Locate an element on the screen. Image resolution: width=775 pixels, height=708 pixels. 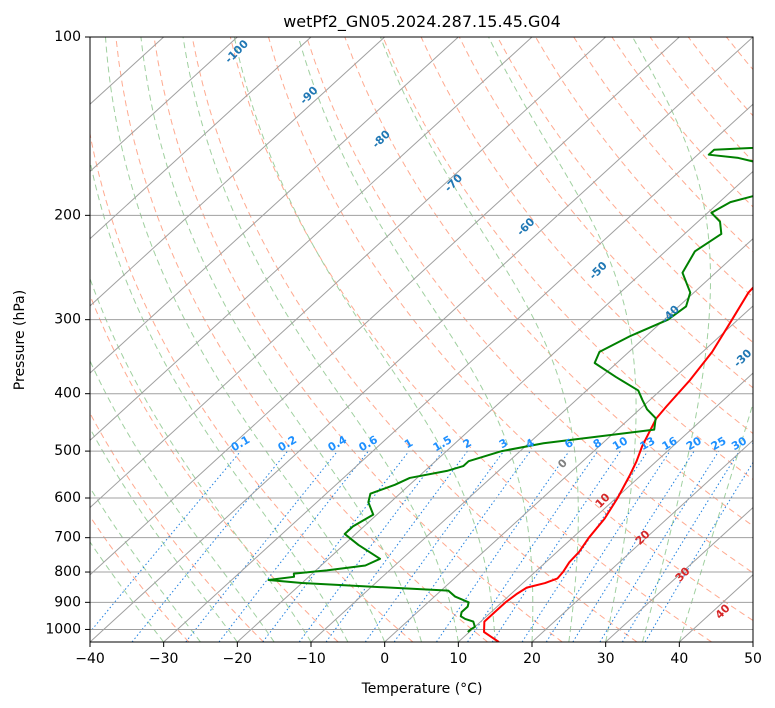
chart-title: wetPf2_GN05.2024.287.15.45.G04 is located at coordinates (422, 22).